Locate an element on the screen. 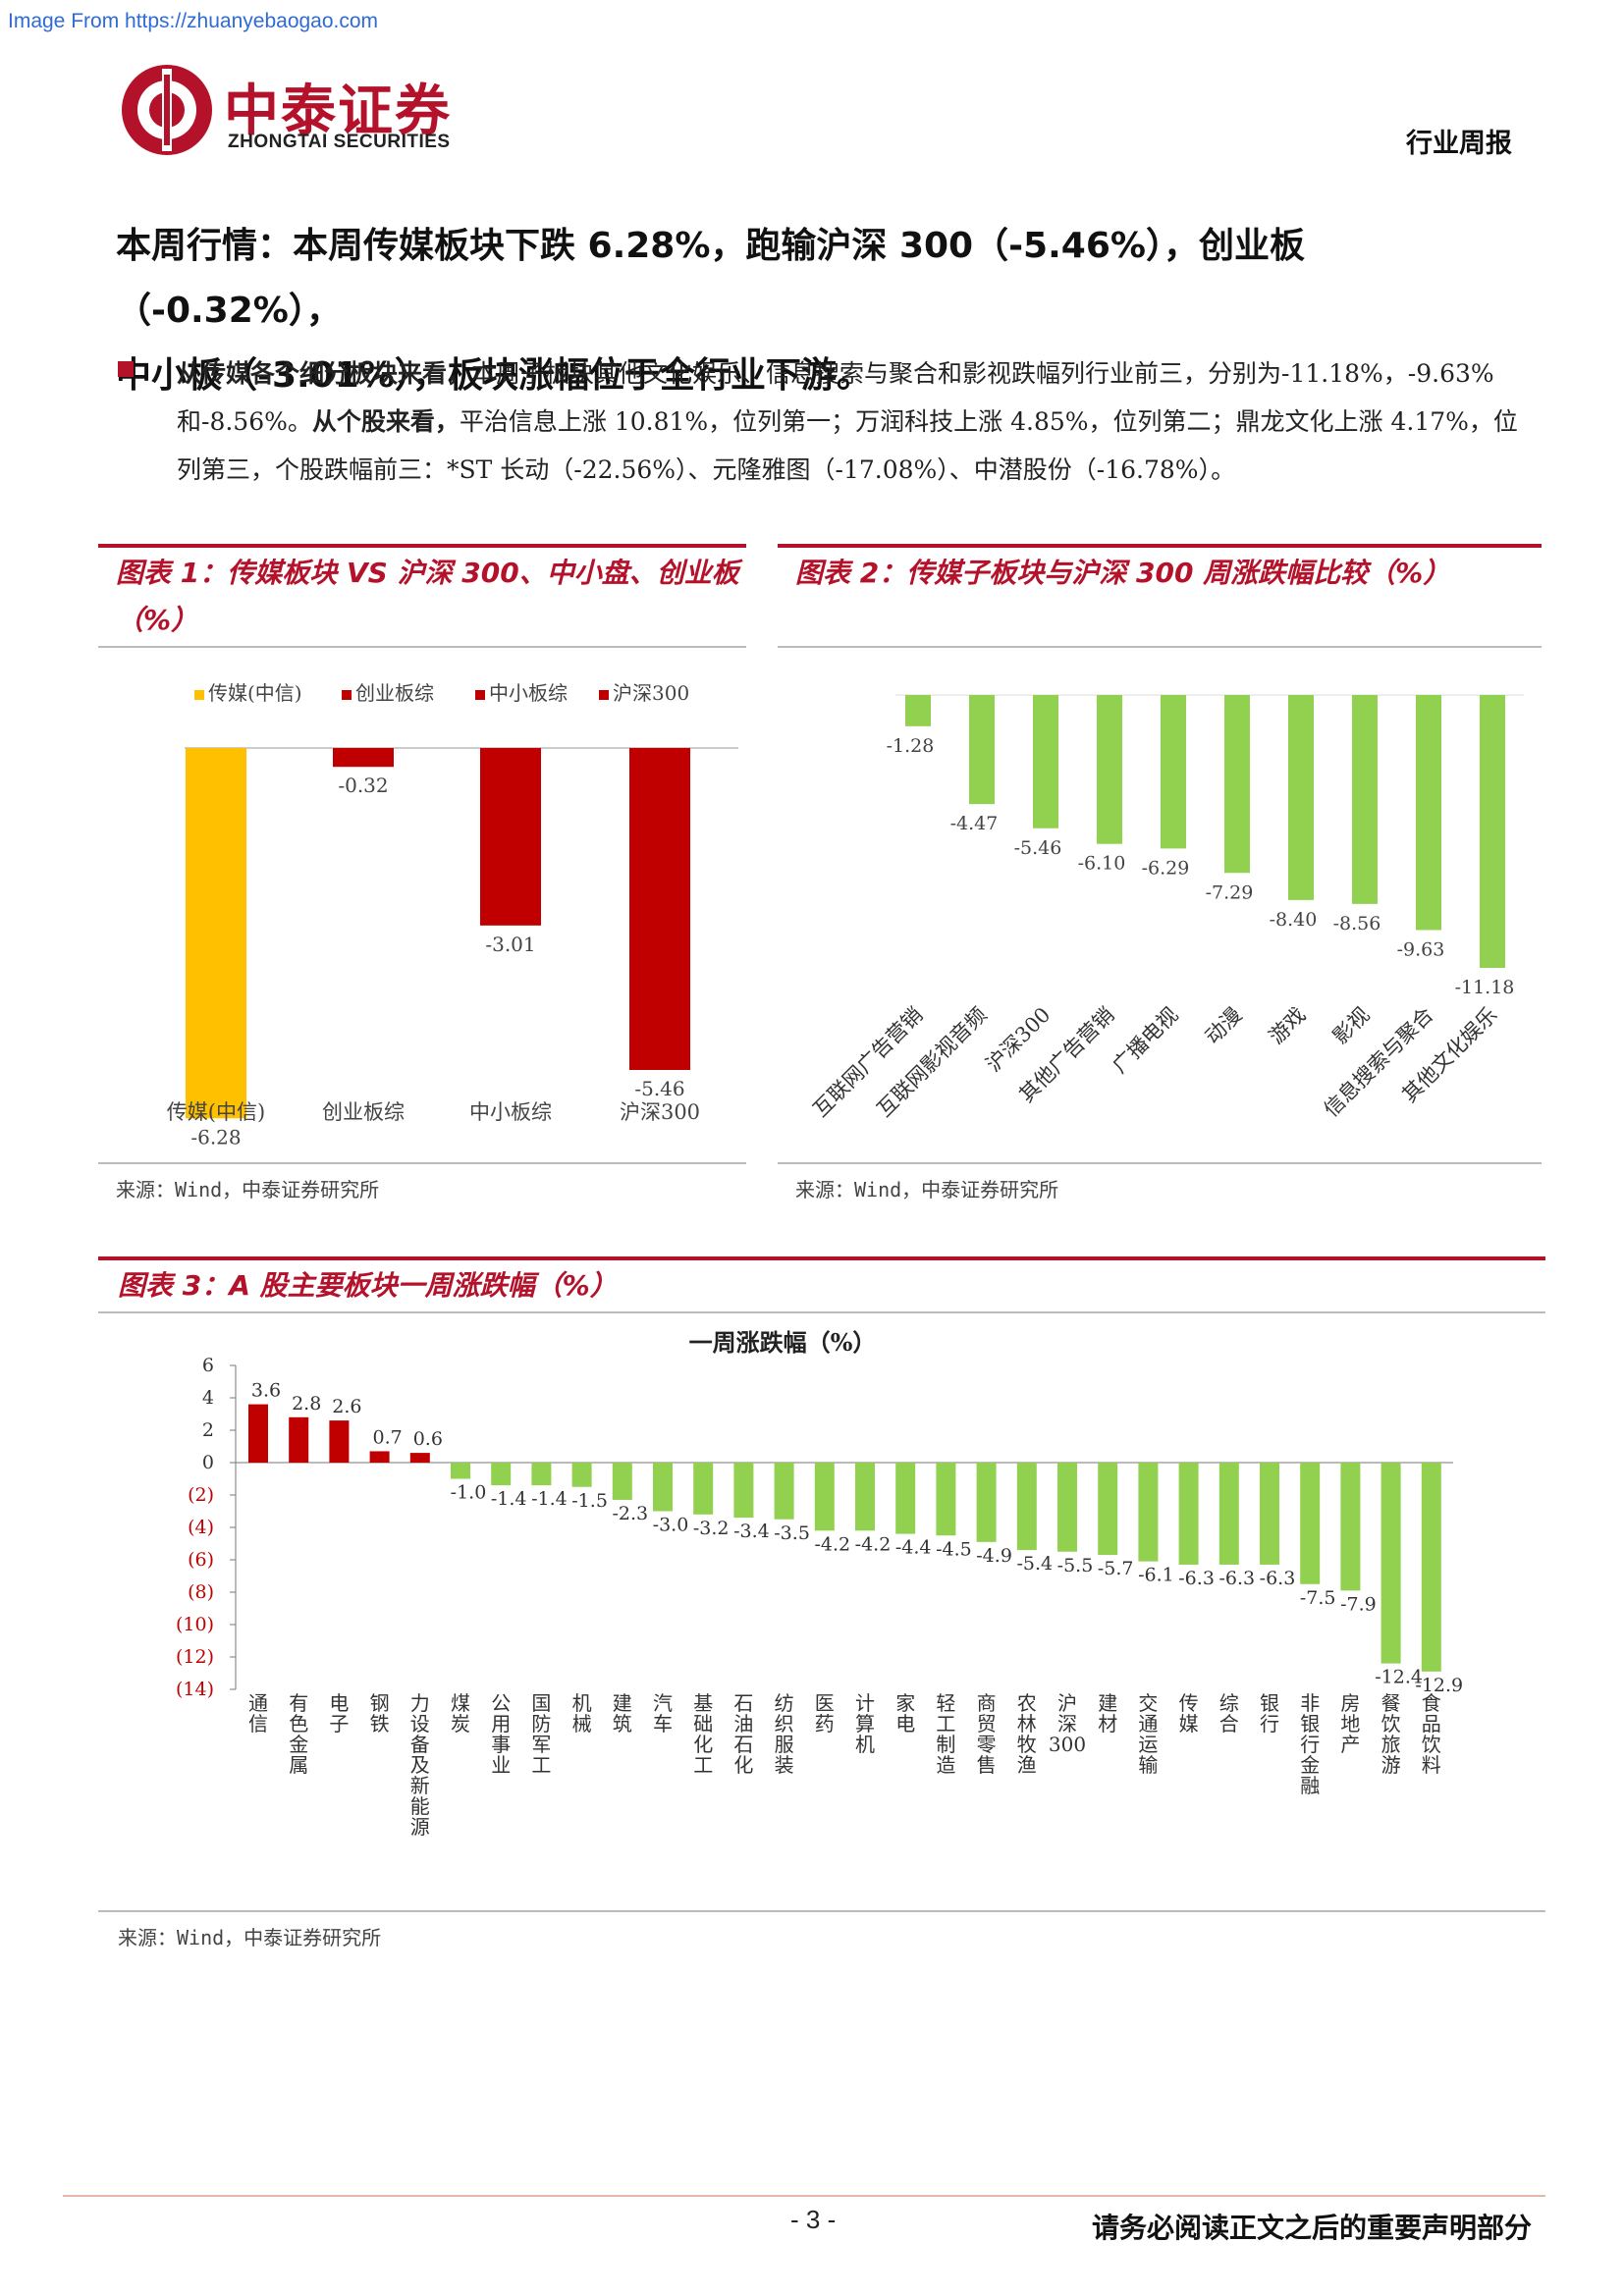  bar-value-label: -5.46 is located at coordinates (659, 1088).